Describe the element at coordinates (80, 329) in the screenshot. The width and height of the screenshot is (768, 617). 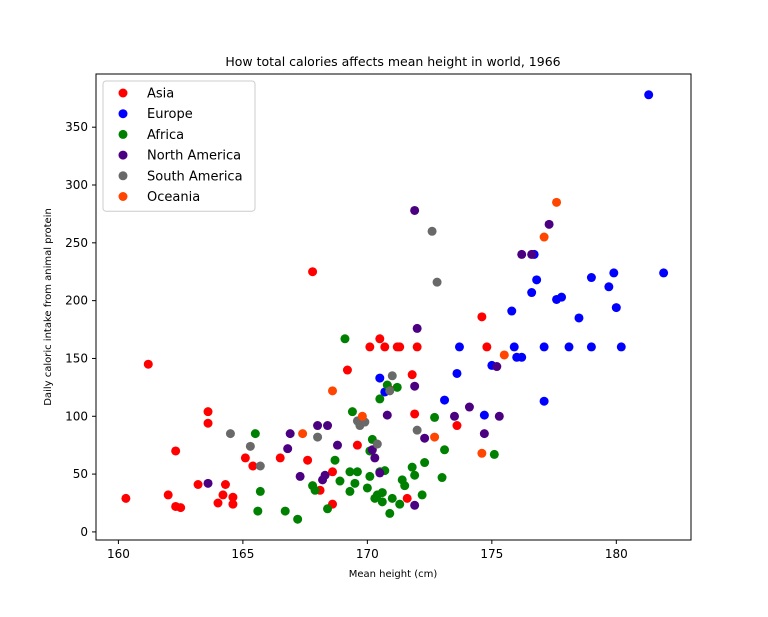
I see `y-axis: 0 50 100 150 200 250 300 350` at that location.